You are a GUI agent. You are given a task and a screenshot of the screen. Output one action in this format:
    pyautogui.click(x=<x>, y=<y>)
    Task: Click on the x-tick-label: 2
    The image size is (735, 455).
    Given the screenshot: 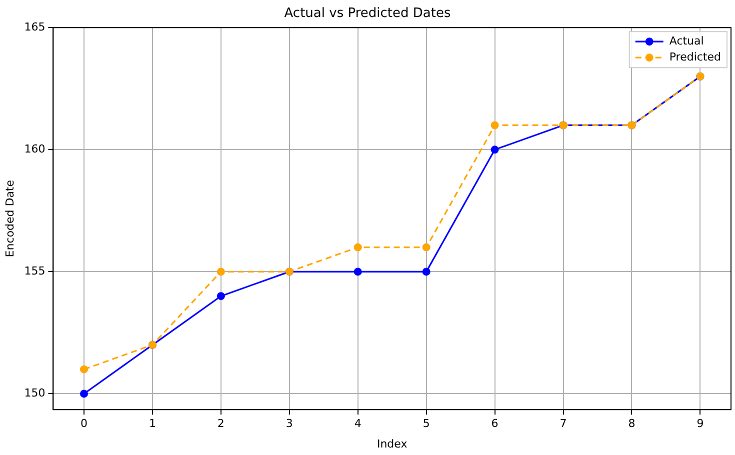 What is the action you would take?
    pyautogui.click(x=220, y=423)
    